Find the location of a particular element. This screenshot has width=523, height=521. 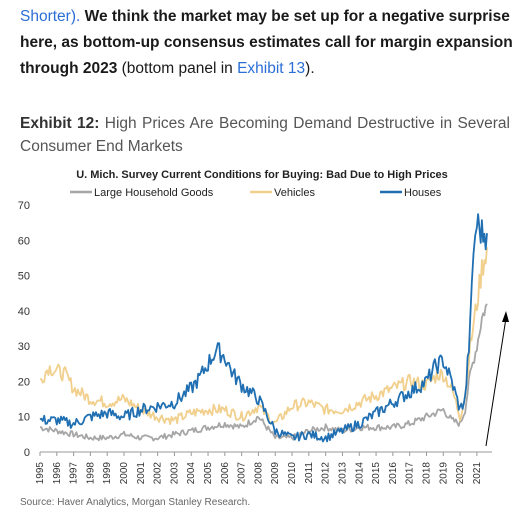

x-tick-label: 2016 is located at coordinates (393, 473).